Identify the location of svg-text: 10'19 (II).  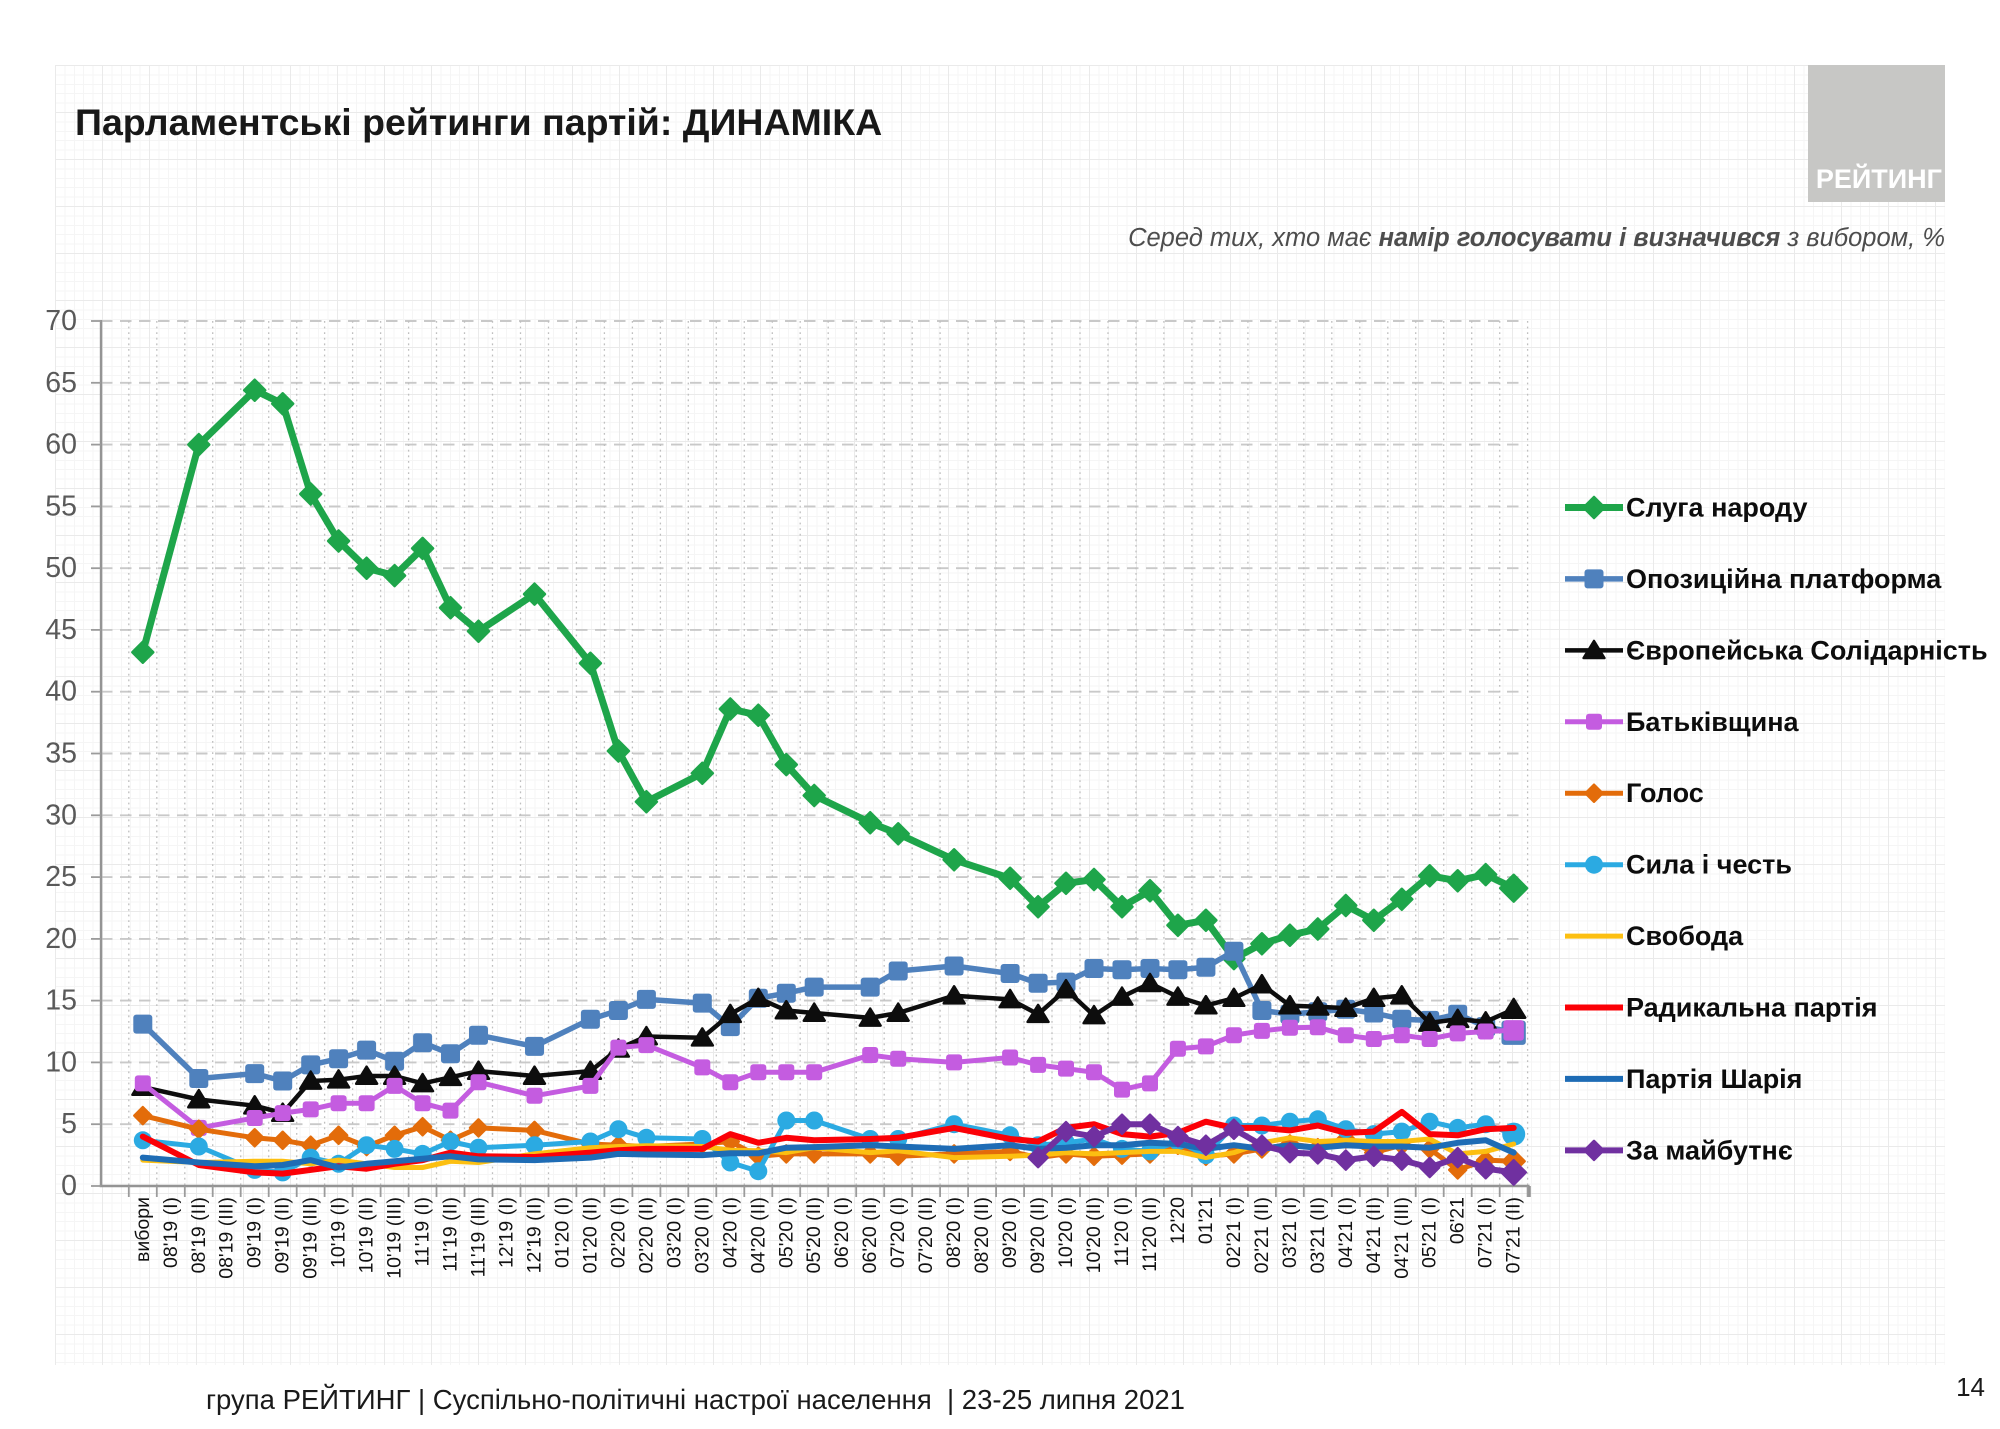
(367, 1235).